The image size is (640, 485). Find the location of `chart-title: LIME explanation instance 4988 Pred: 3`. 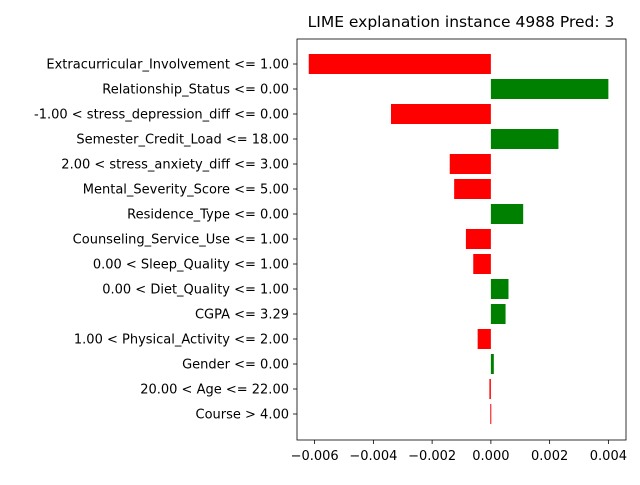

chart-title: LIME explanation instance 4988 Pred: 3 is located at coordinates (461, 22).